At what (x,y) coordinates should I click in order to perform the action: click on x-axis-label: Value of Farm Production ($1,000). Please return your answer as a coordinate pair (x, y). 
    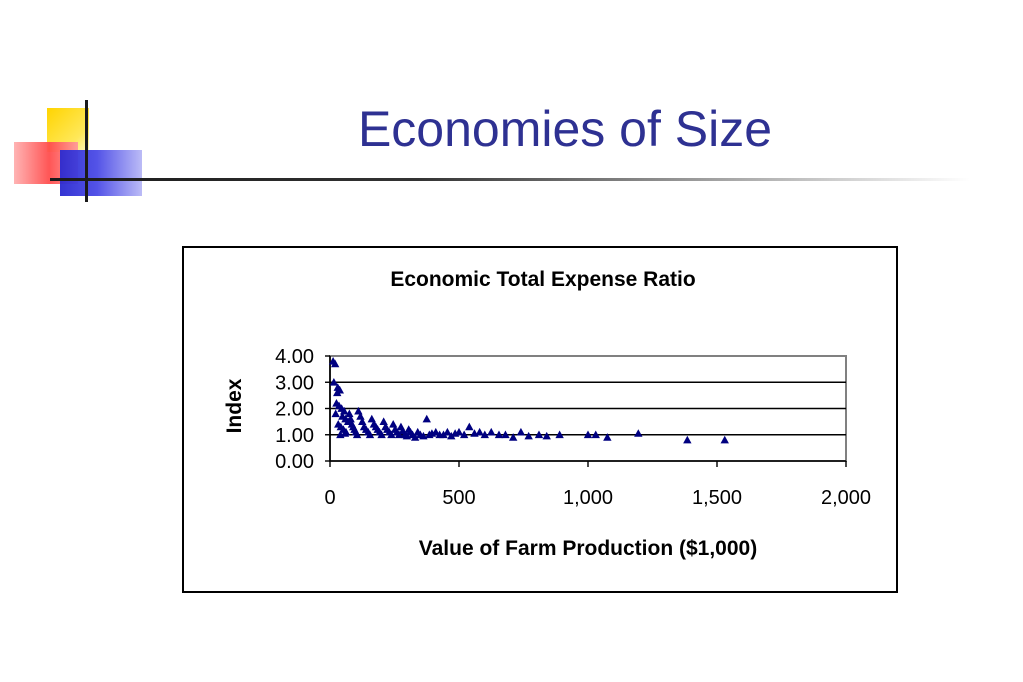
    Looking at the image, I should click on (588, 548).